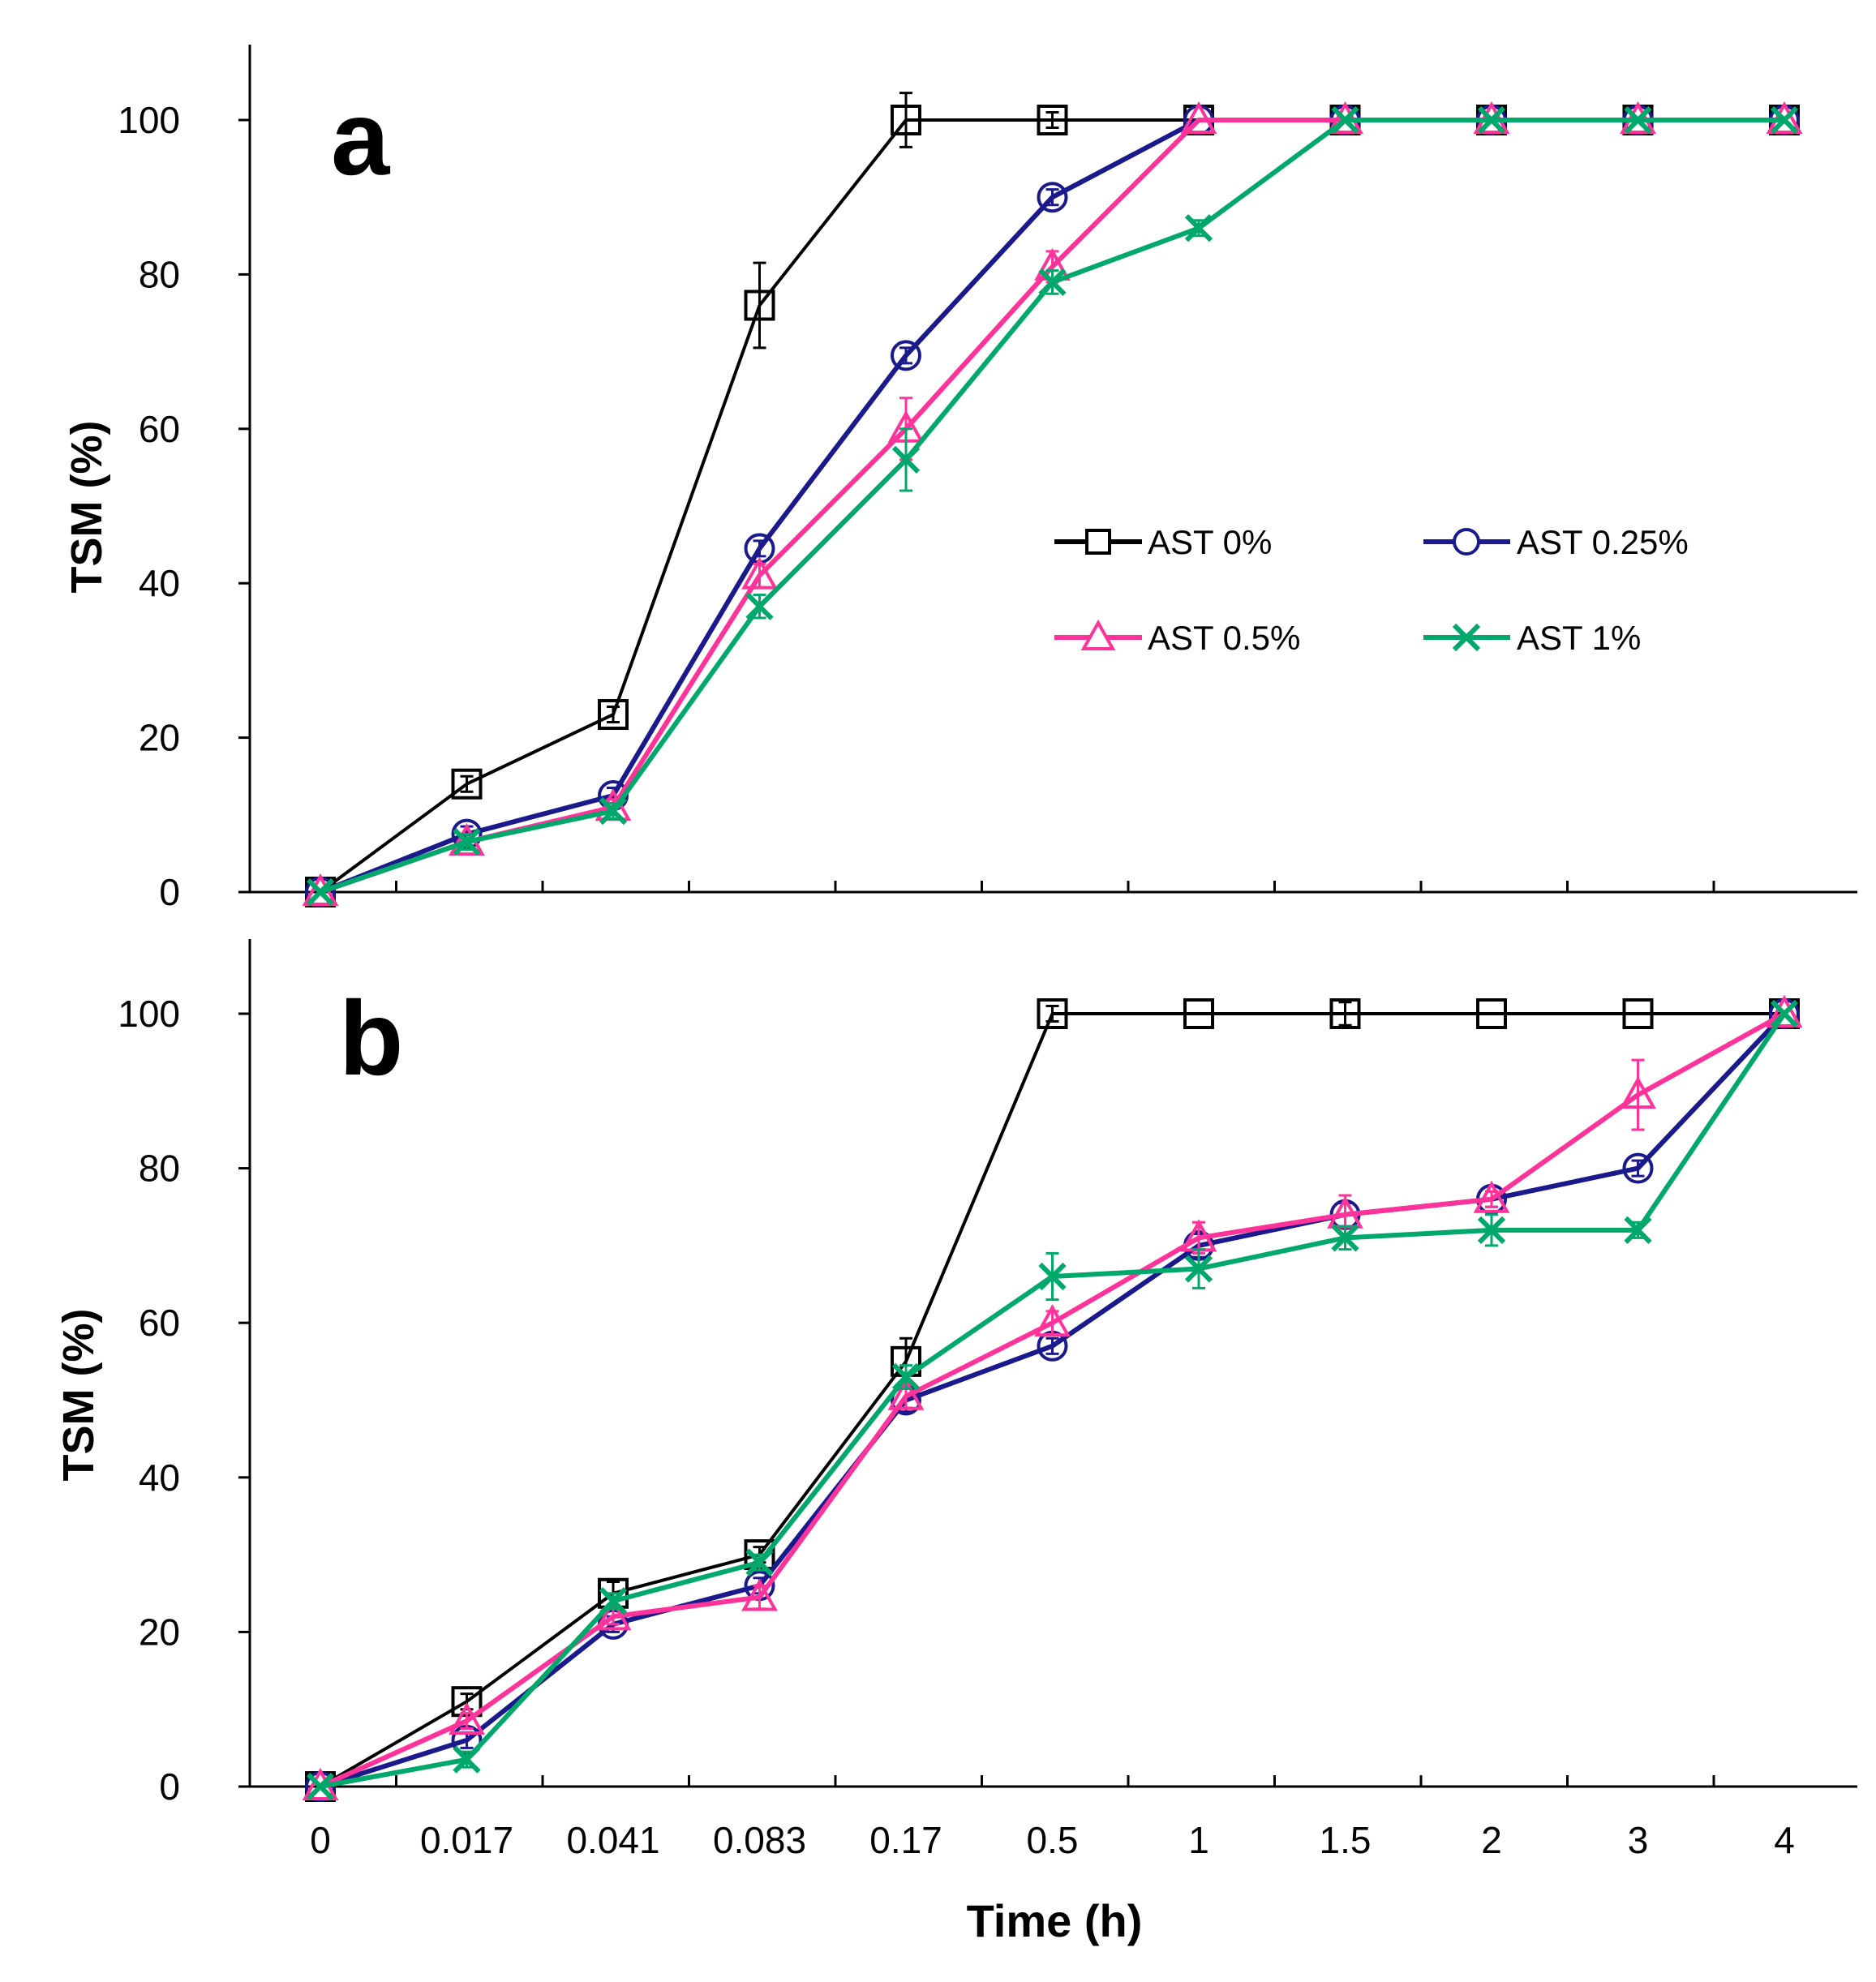 This screenshot has height=1982, width=1876. What do you see at coordinates (1055, 1921) in the screenshot?
I see `x-axis-label: Time (h)` at bounding box center [1055, 1921].